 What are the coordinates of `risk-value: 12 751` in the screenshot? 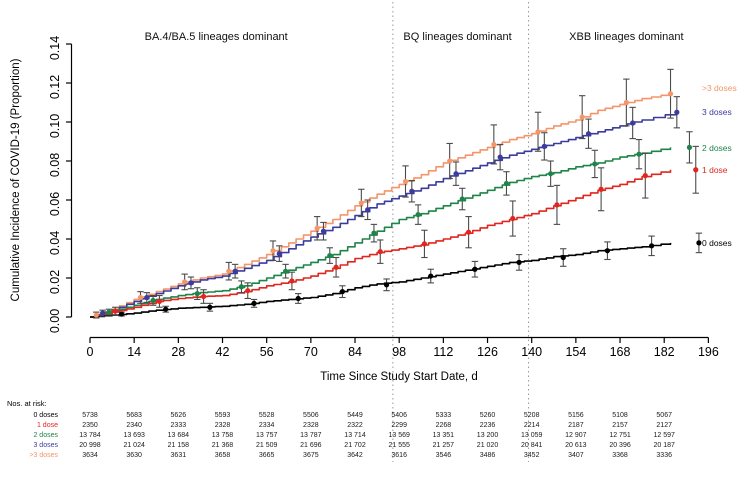 It's located at (620, 435).